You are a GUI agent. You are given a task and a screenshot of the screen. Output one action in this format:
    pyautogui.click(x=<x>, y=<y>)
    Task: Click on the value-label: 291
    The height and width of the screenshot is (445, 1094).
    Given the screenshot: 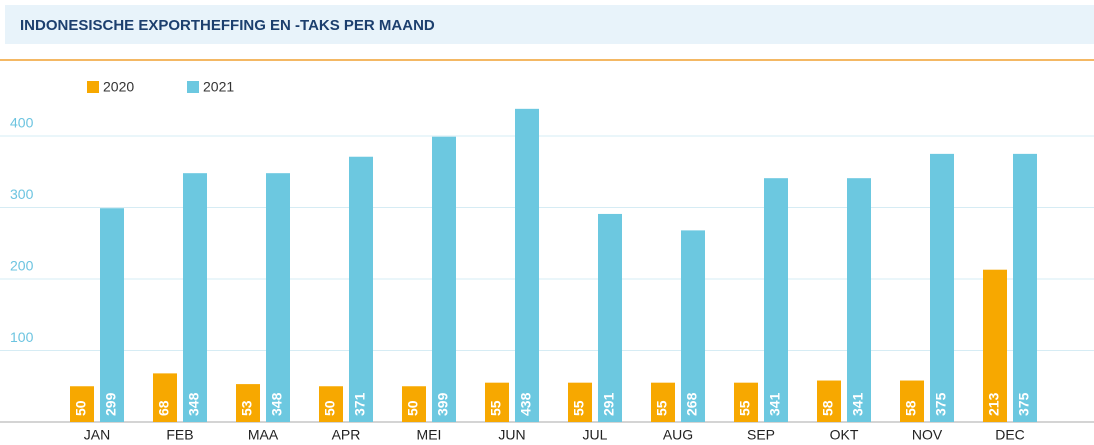 What is the action you would take?
    pyautogui.click(x=609, y=404)
    